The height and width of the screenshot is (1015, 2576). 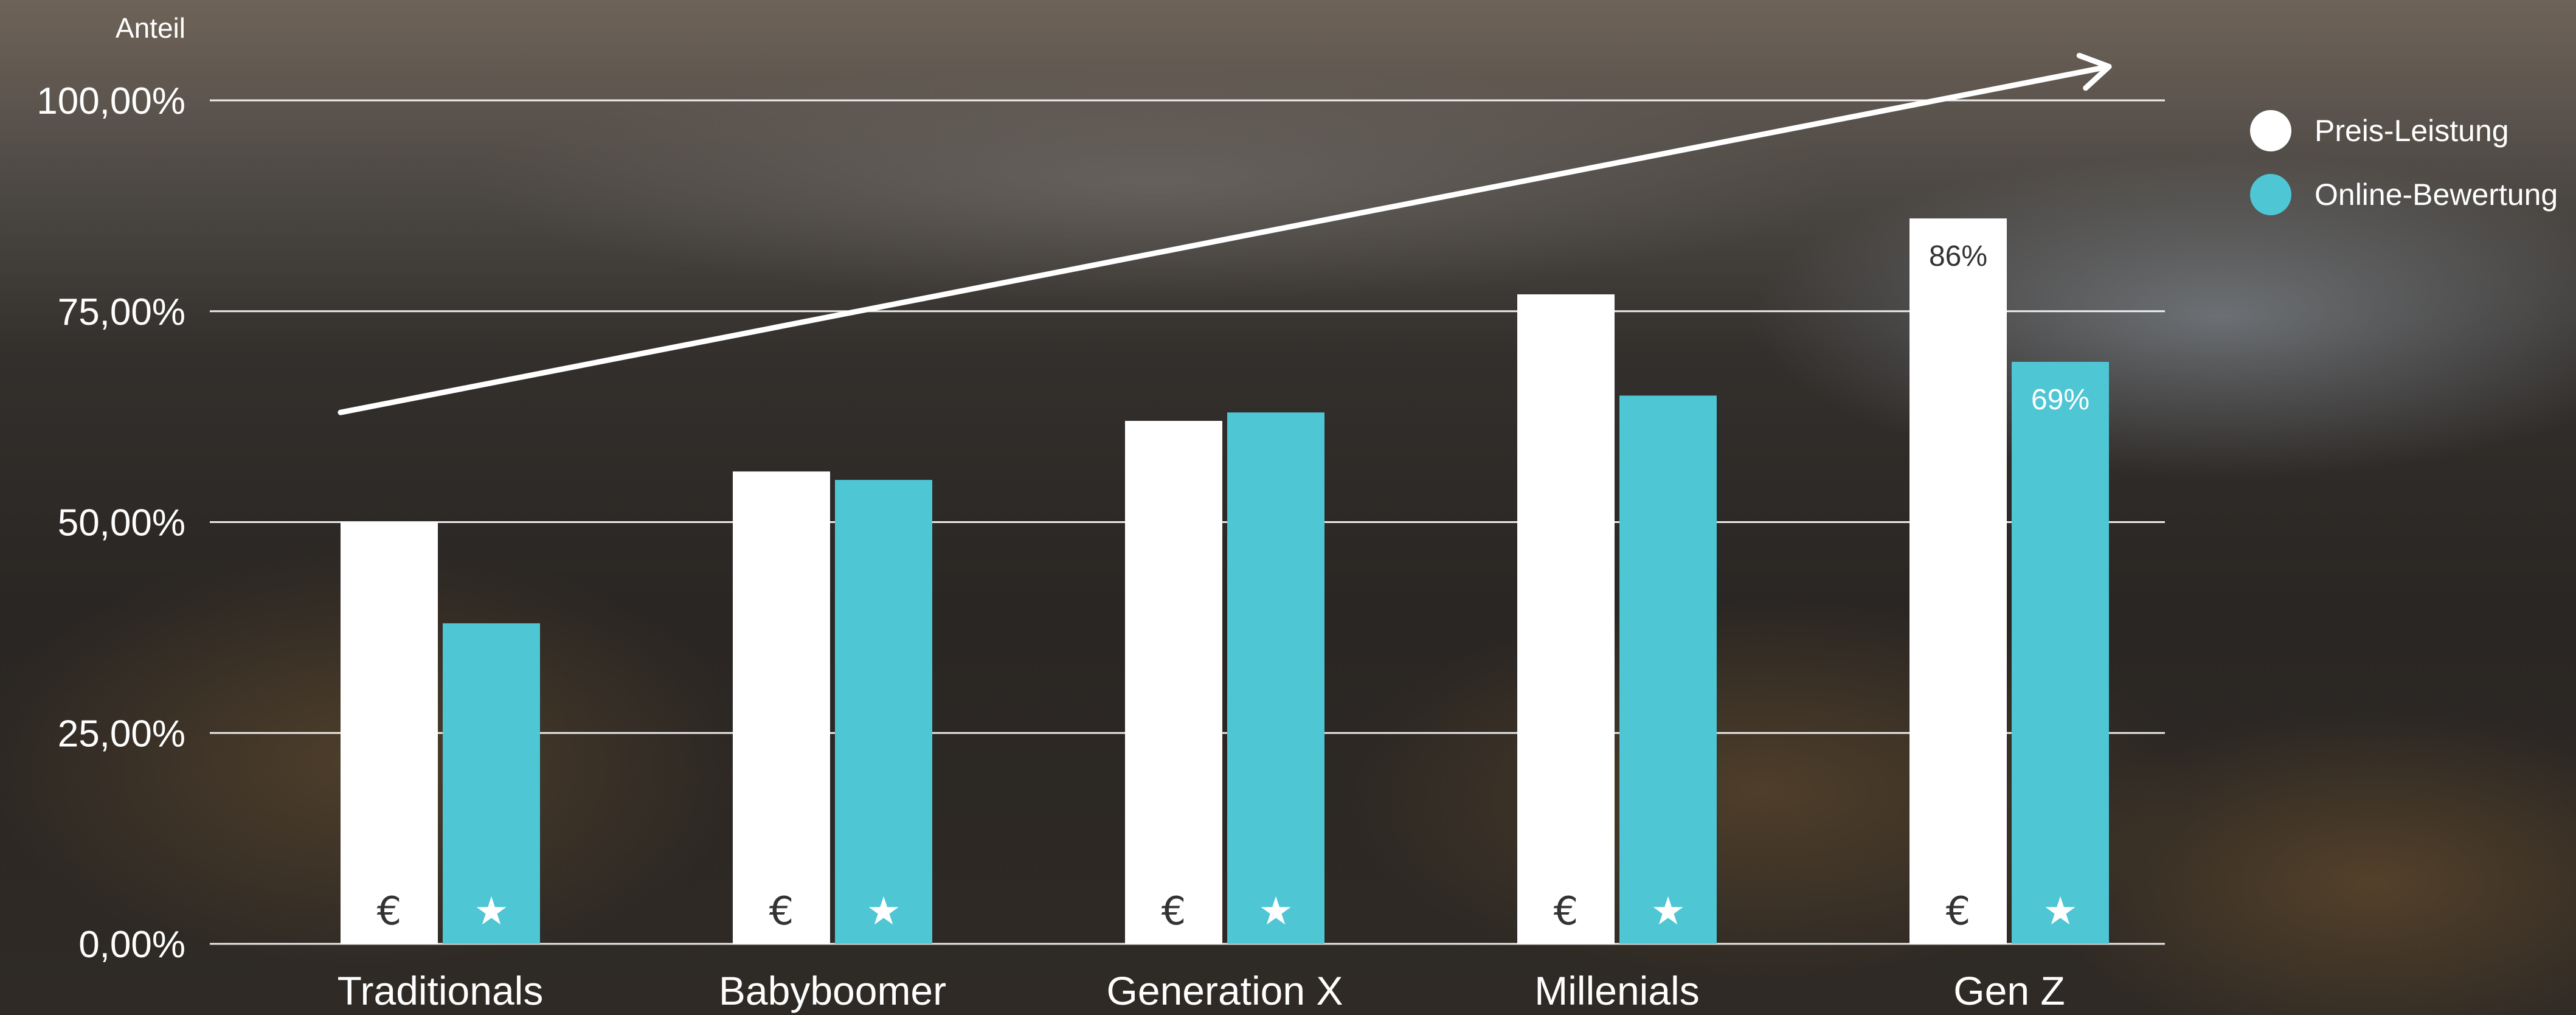 I want to click on x-tick-label: Babyboomer, so click(x=832, y=990).